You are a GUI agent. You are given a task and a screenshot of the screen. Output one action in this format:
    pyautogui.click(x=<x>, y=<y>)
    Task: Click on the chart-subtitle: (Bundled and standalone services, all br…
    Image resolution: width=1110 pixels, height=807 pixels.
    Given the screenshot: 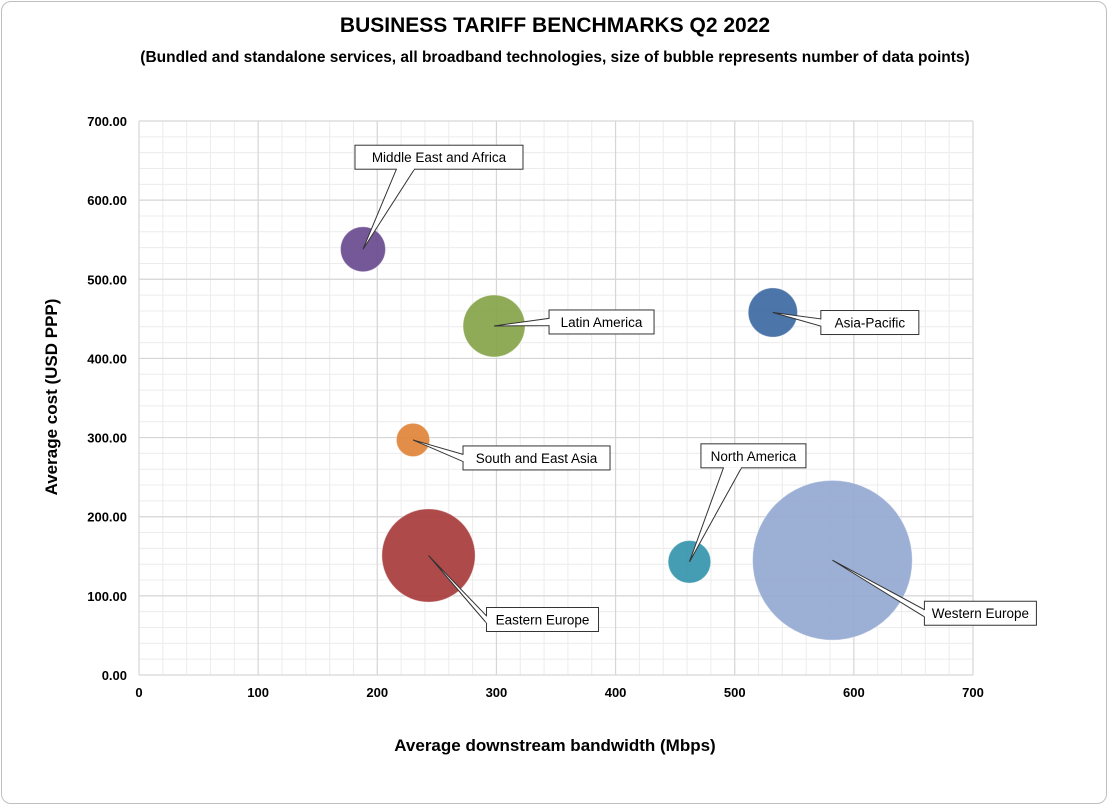 What is the action you would take?
    pyautogui.click(x=555, y=57)
    